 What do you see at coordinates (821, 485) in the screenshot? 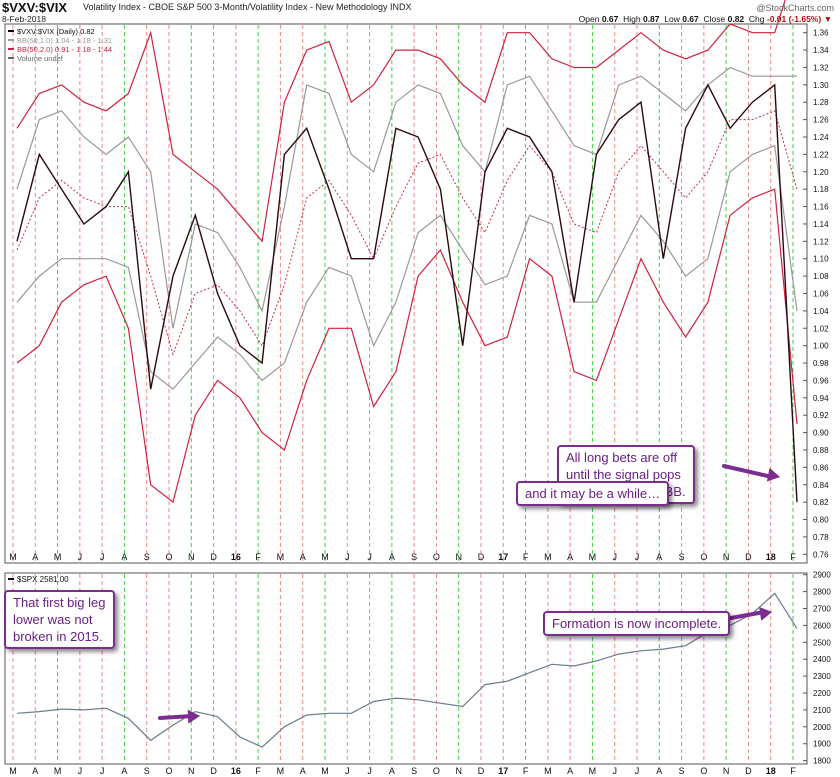
I see `upper-ytick-label: 0.84` at bounding box center [821, 485].